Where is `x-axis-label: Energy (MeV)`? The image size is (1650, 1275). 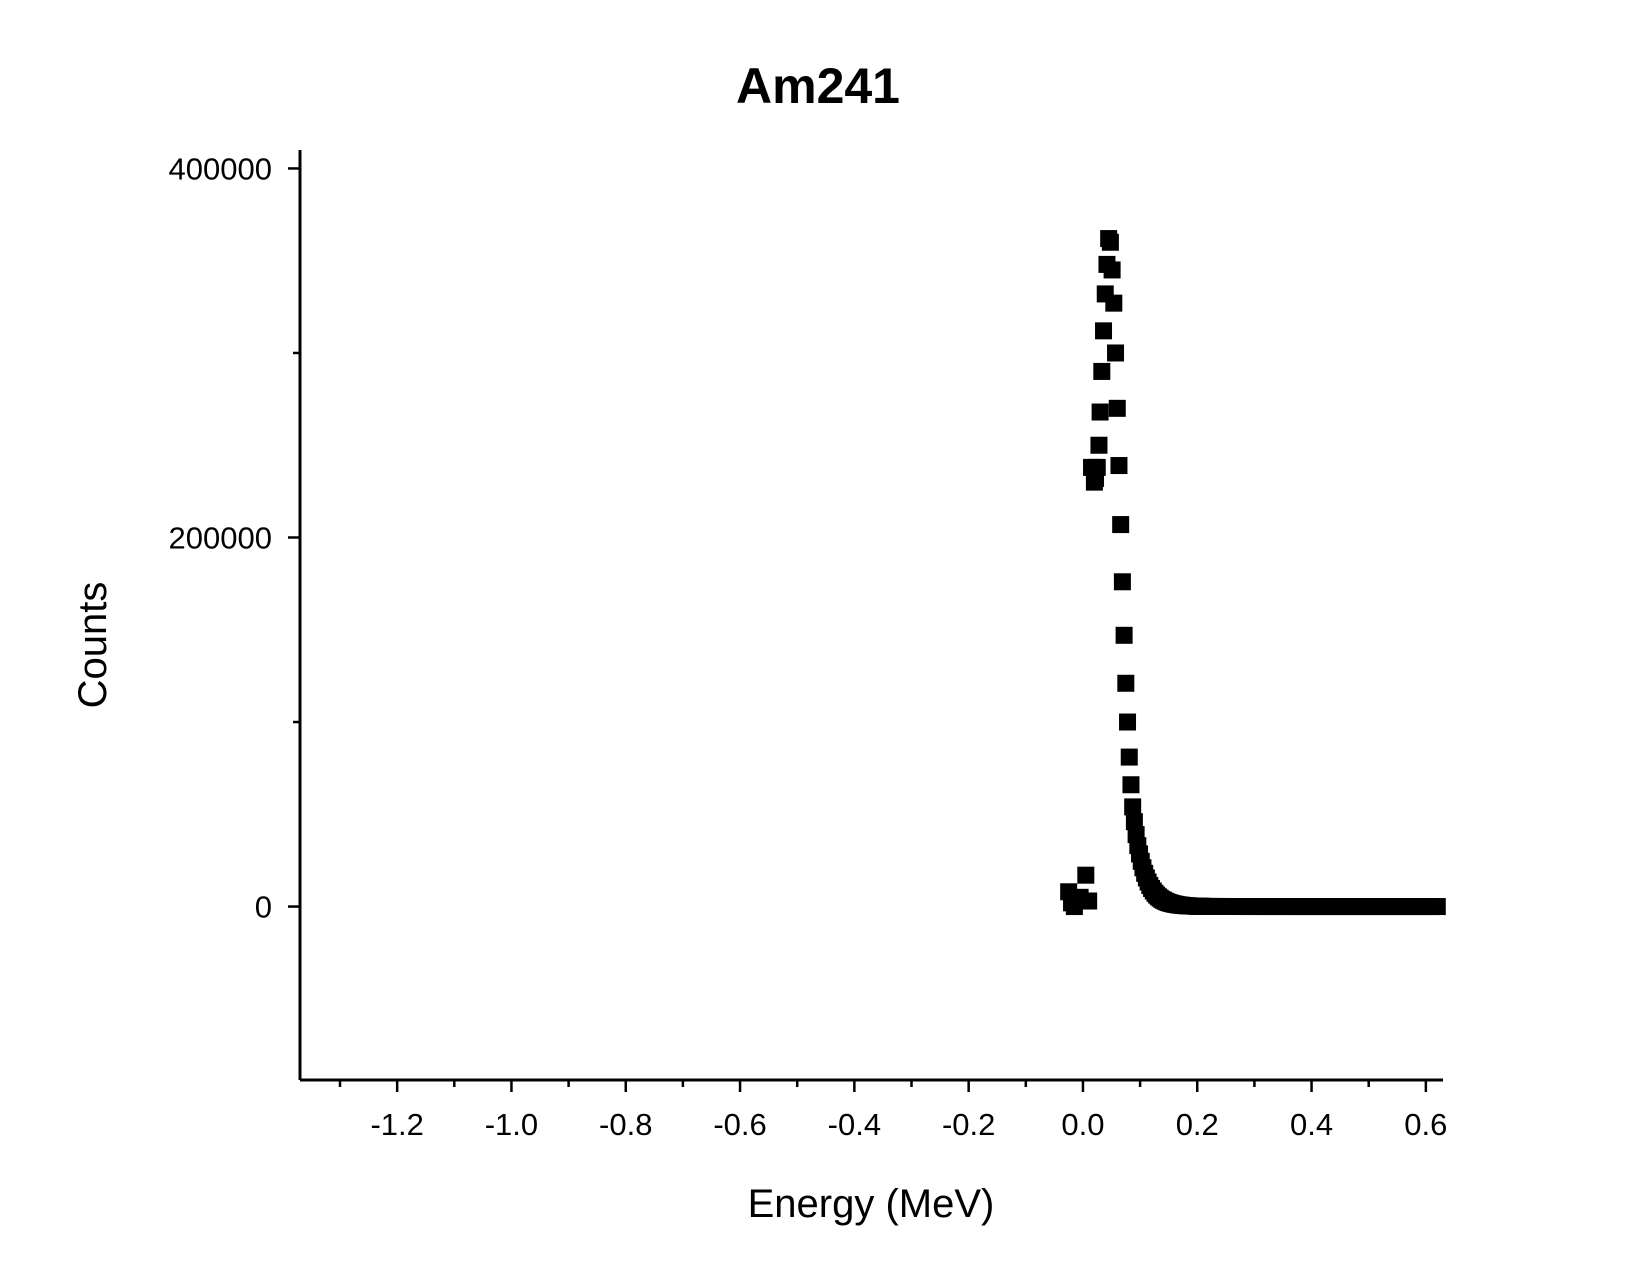
x-axis-label: Energy (MeV) is located at coordinates (871, 1204).